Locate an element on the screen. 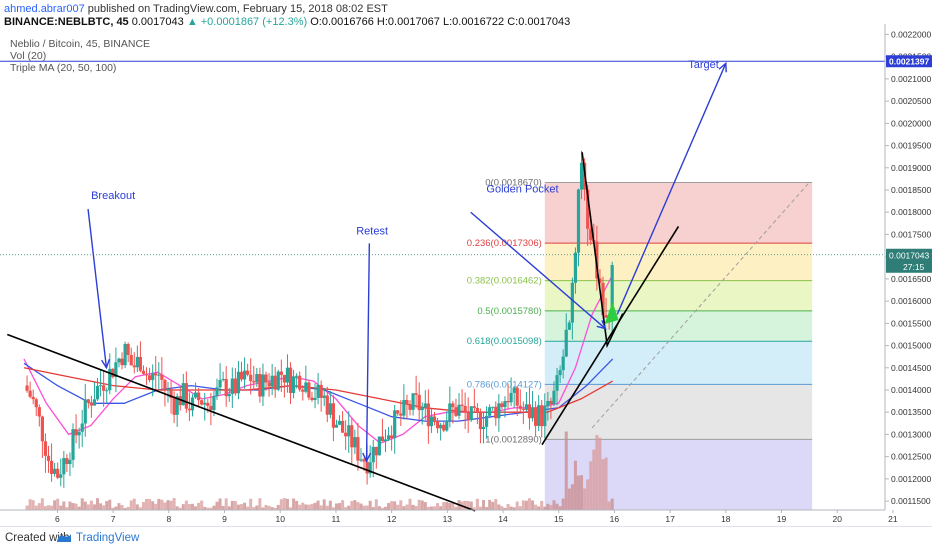  ma-legend: Triple MA (20, 50, 100) is located at coordinates (63, 68).